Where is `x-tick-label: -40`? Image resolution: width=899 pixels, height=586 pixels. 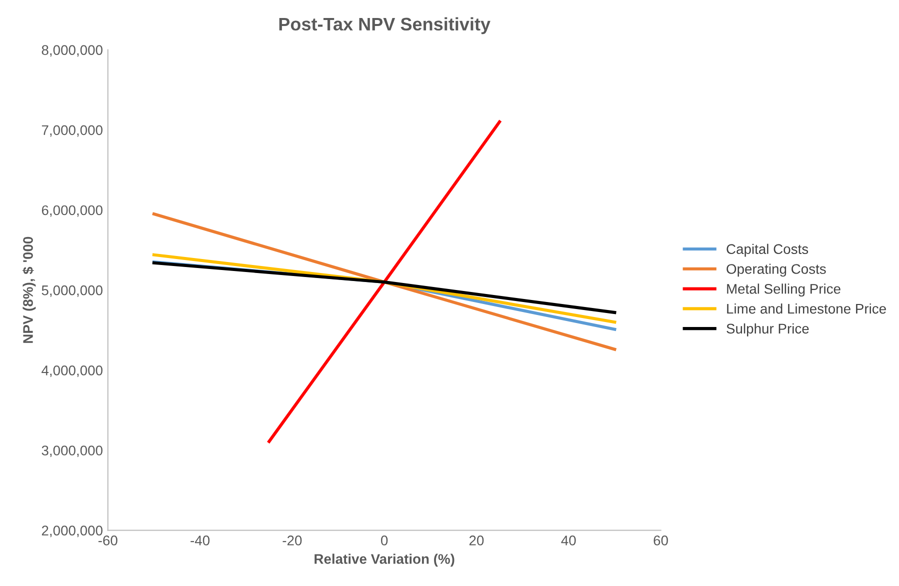 x-tick-label: -40 is located at coordinates (200, 541).